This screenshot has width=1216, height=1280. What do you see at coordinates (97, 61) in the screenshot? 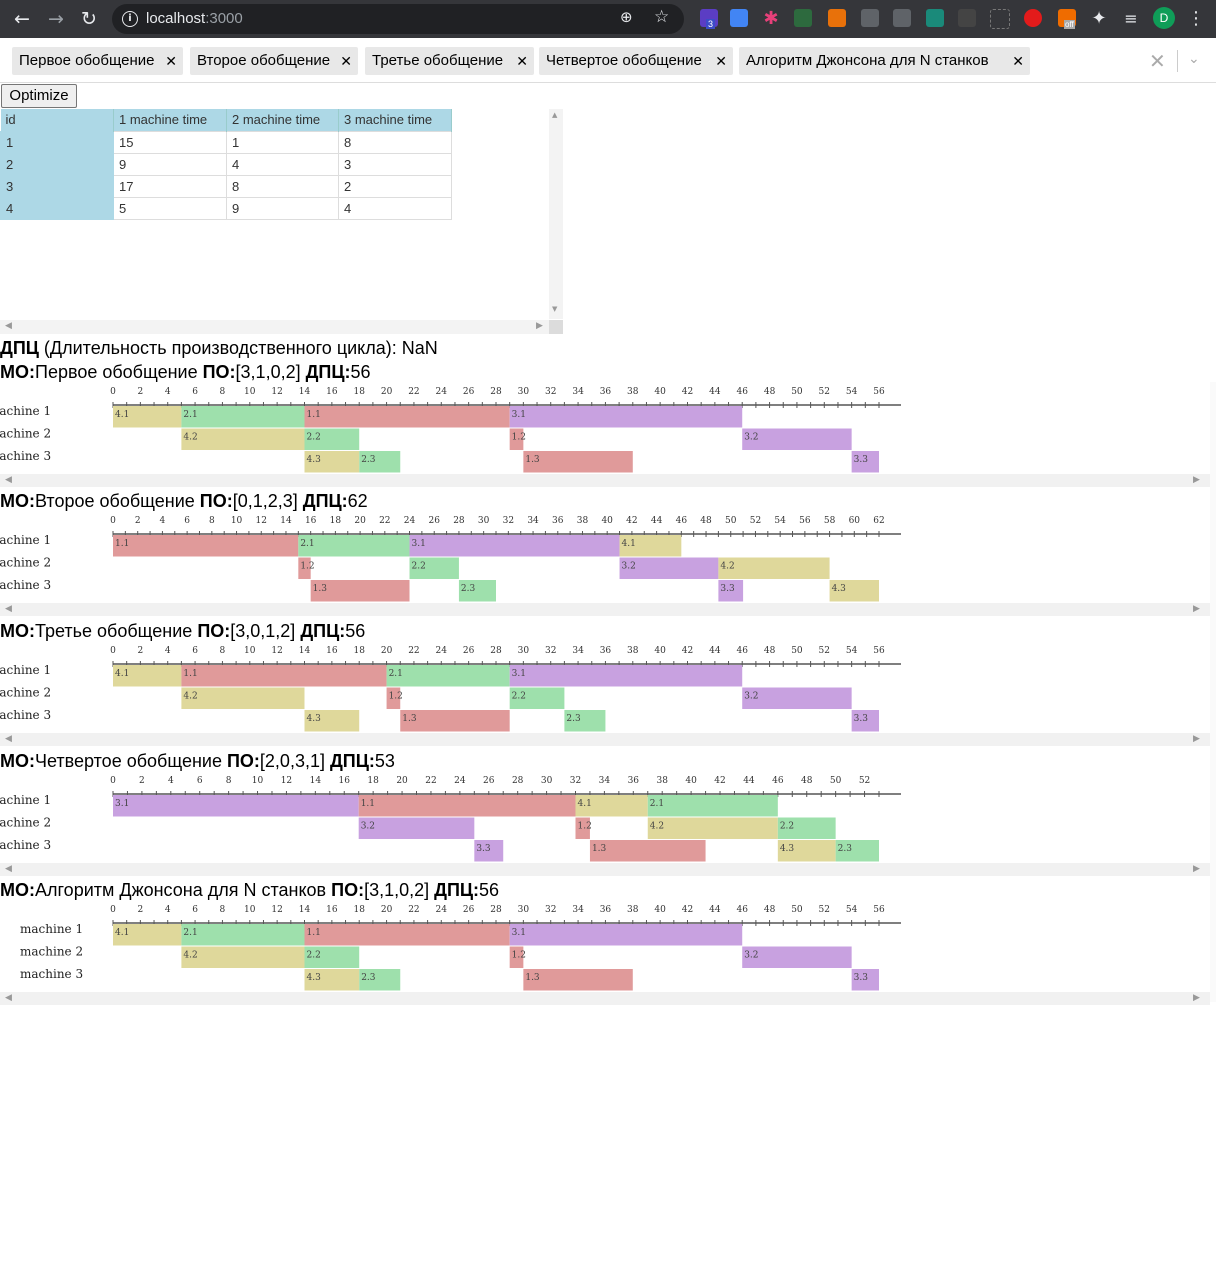
I see `tab-first-generalization: Первое обобщение ✕` at bounding box center [97, 61].